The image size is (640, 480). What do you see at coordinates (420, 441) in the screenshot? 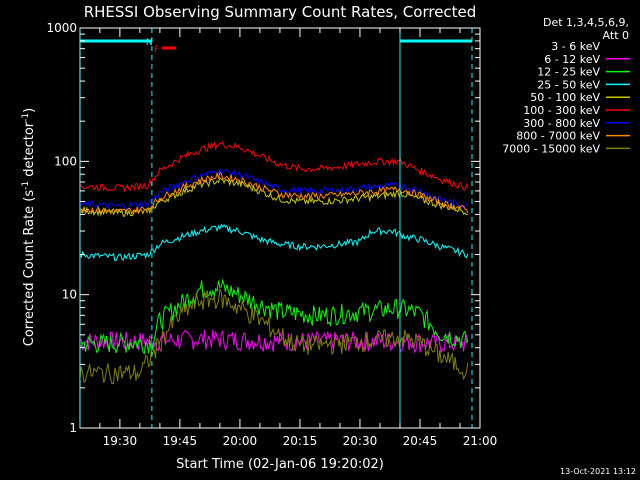
I see `x-tick-label: 20:45` at bounding box center [420, 441].